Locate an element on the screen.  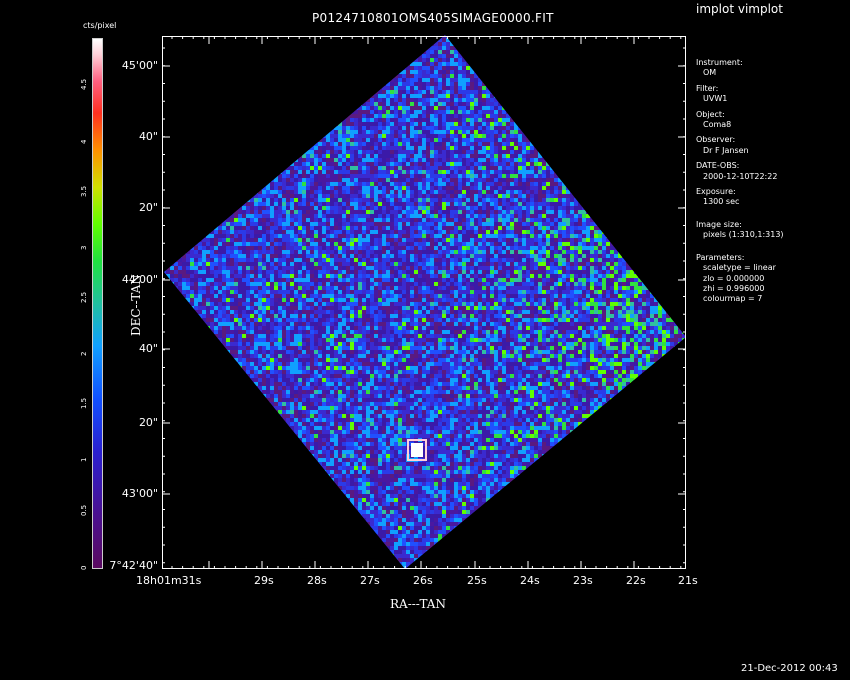
program-name: implot vimplot is located at coordinates (739, 9).